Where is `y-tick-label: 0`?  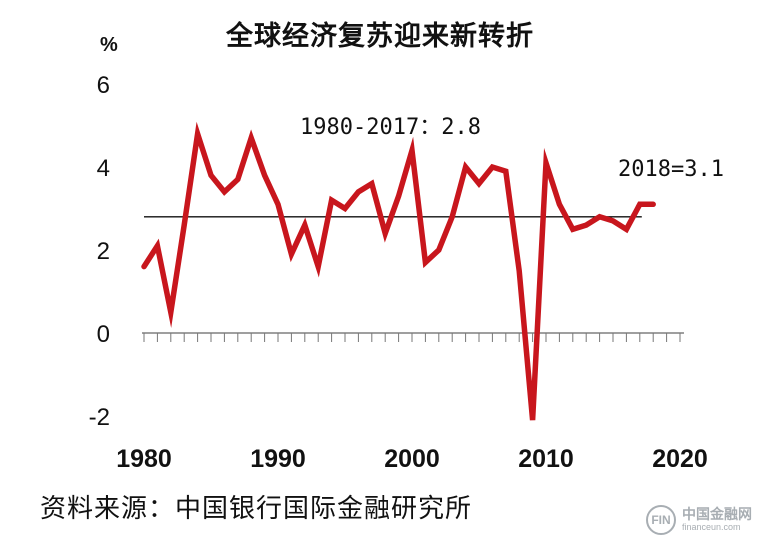
y-tick-label: 0 is located at coordinates (103, 334).